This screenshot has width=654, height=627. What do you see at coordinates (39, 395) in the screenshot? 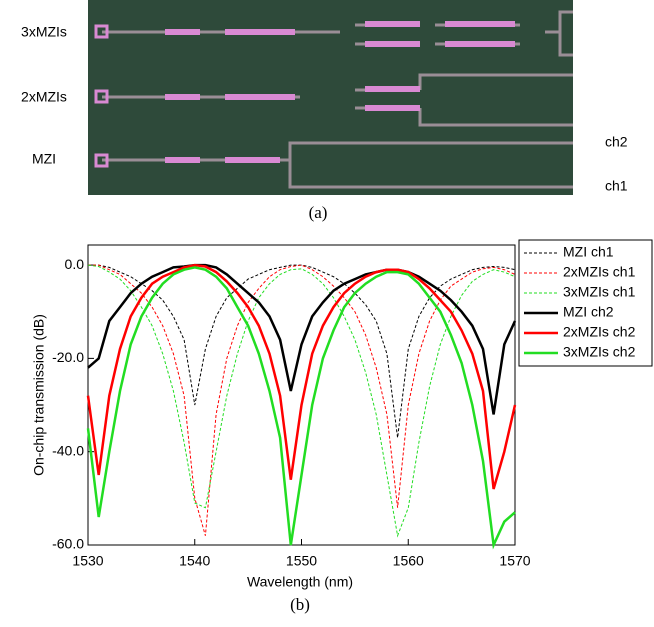
I see `y-axis-label: On-chip transmission (dB)` at bounding box center [39, 395].